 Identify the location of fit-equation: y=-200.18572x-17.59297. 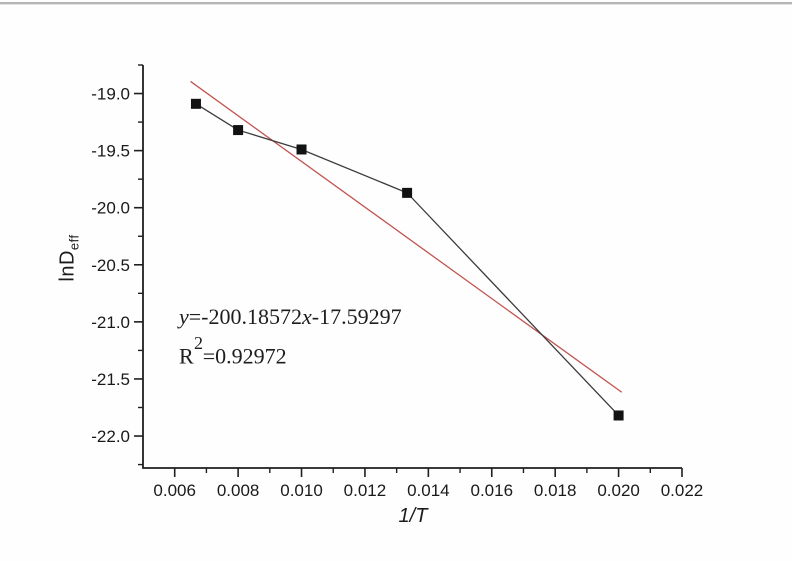
(290, 317).